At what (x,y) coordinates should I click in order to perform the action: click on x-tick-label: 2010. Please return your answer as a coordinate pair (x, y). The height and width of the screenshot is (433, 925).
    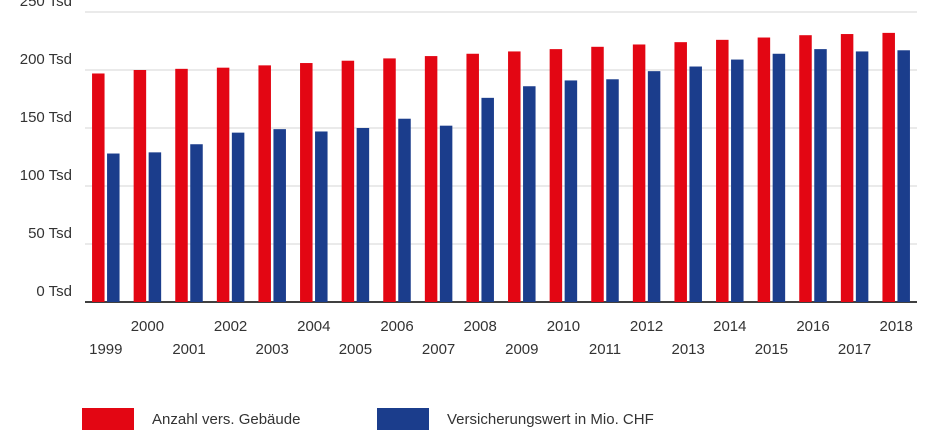
    Looking at the image, I should click on (563, 326).